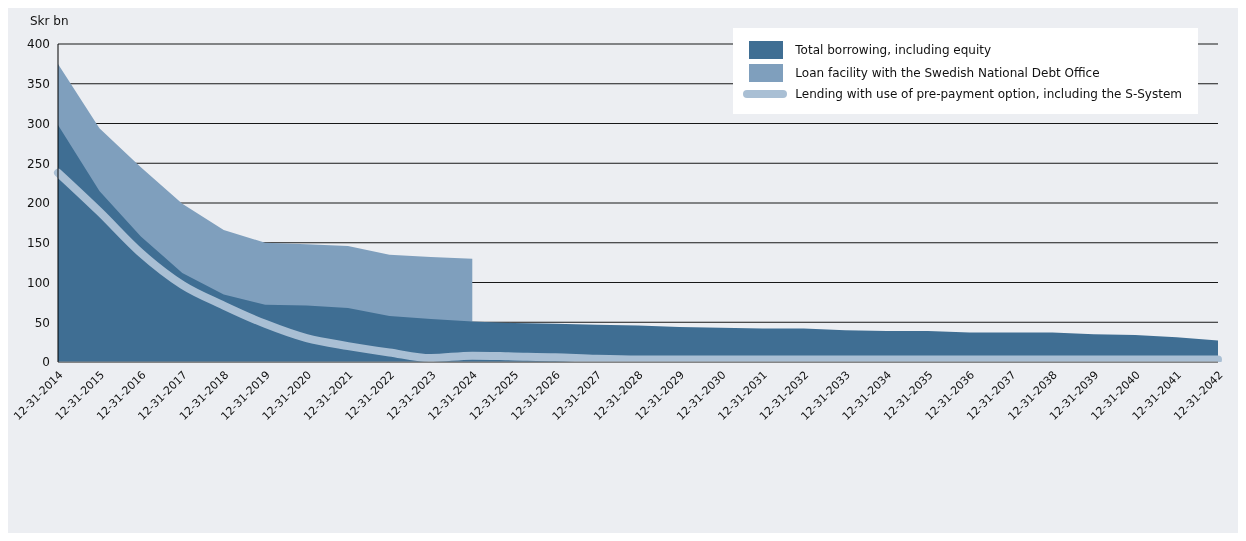 This screenshot has height=541, width=1246. I want to click on y-tick-label: 150, so click(38, 243).